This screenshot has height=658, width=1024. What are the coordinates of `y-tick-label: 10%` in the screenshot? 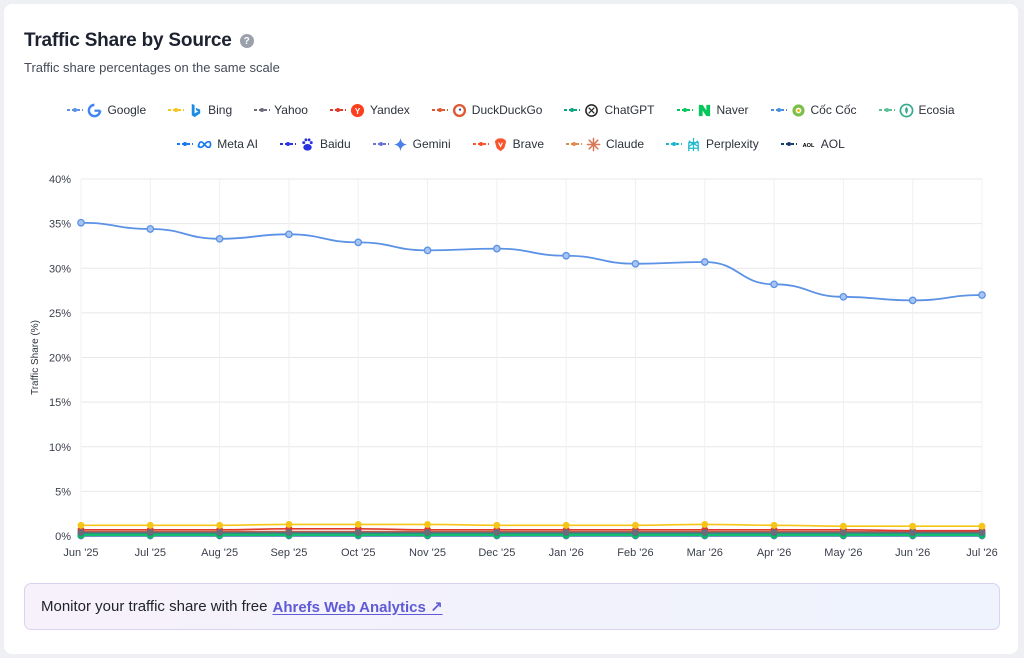 It's located at (60, 448).